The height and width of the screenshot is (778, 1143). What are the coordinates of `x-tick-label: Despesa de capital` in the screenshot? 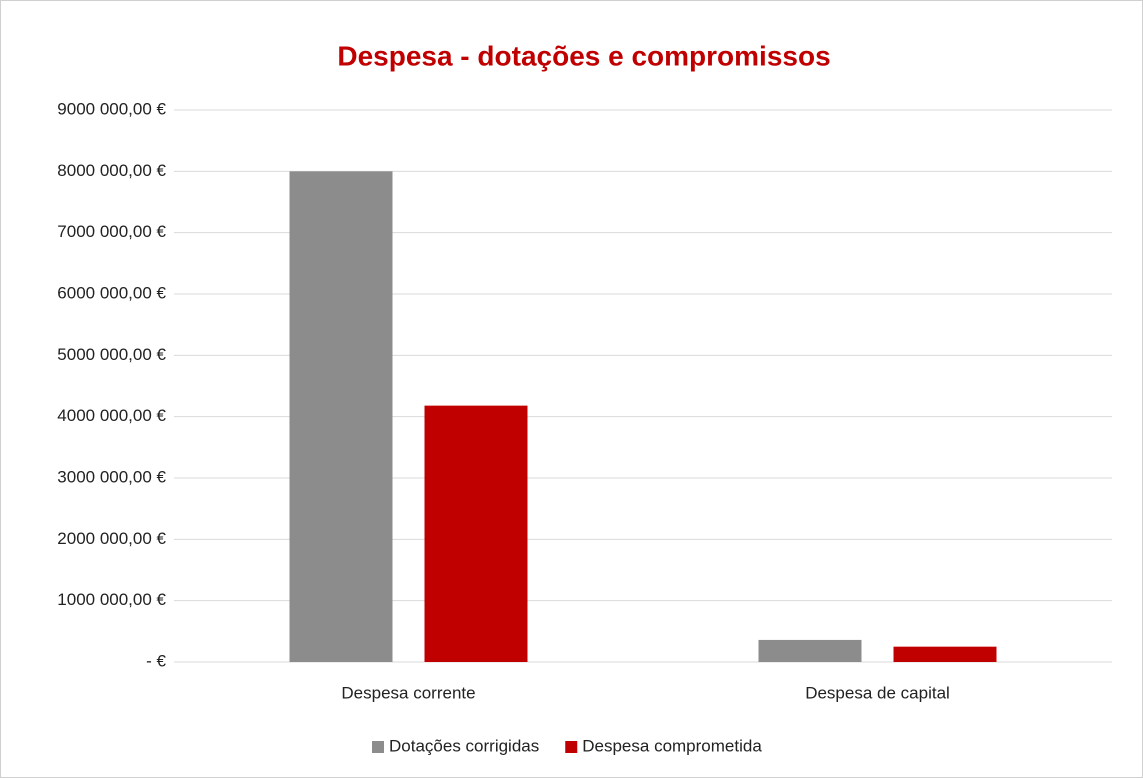 It's located at (877, 692).